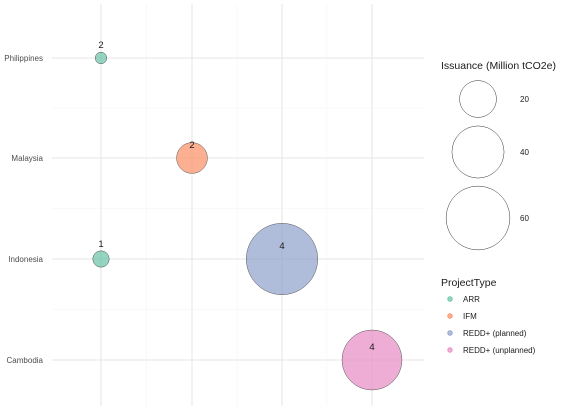 This screenshot has height=406, width=568. I want to click on y-tick-label-cambodia: Cambodia, so click(25, 360).